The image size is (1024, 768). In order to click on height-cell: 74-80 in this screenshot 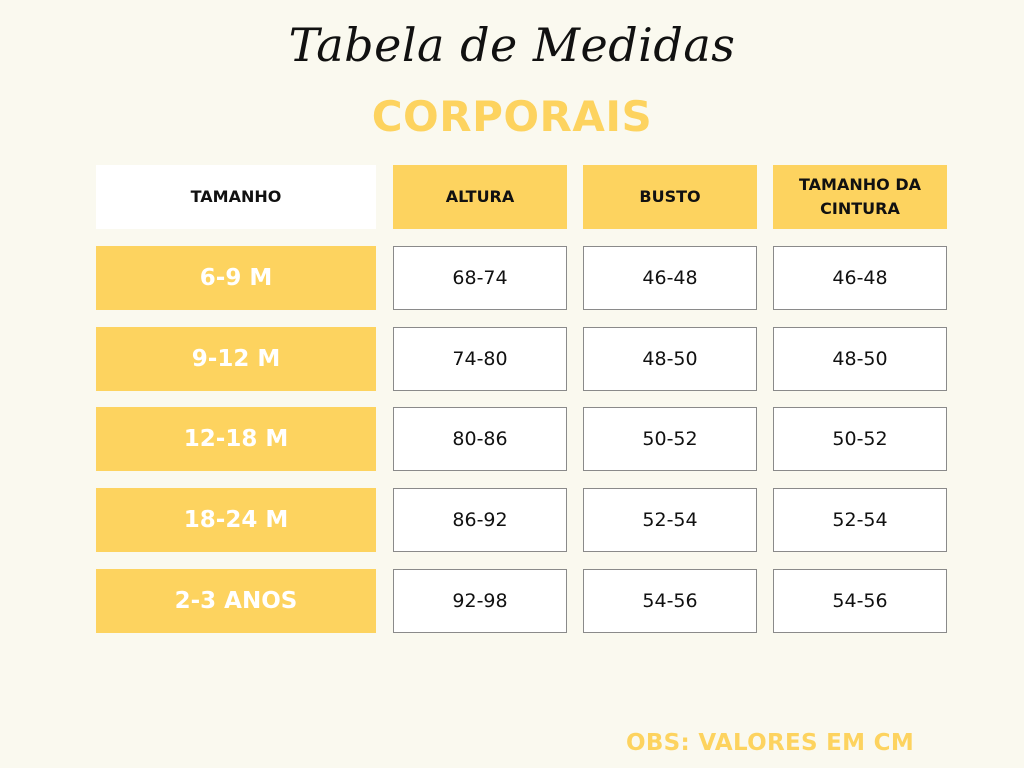, I will do `click(480, 359)`.